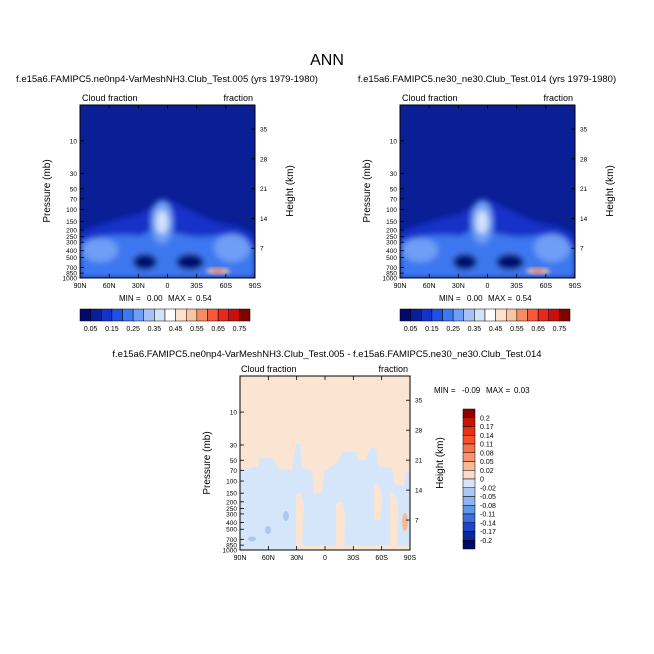 Image resolution: width=654 pixels, height=654 pixels. I want to click on panel-3-lowlevel-strip, so click(355, 547).